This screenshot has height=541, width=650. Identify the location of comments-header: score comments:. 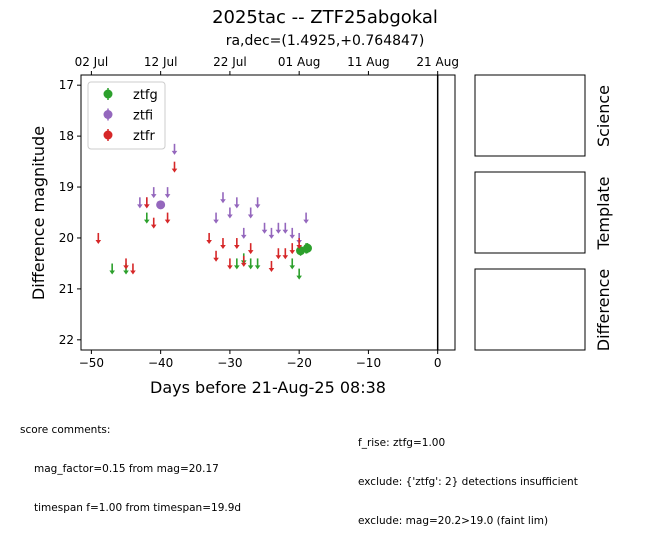
(65, 430).